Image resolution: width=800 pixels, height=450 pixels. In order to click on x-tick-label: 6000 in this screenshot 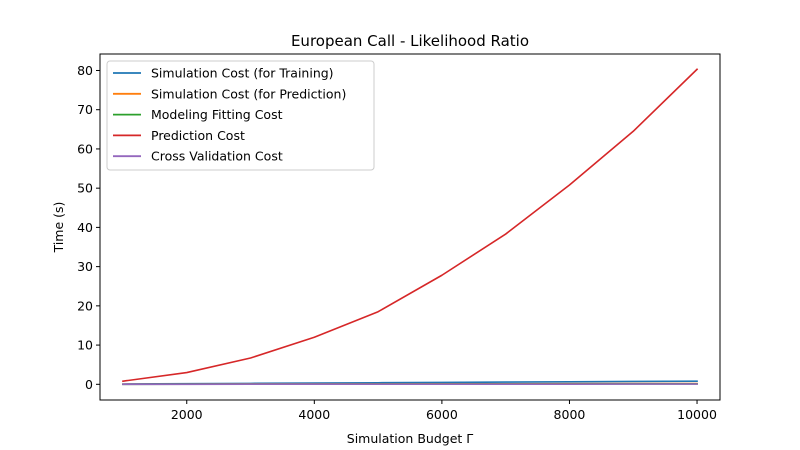, I will do `click(442, 414)`.